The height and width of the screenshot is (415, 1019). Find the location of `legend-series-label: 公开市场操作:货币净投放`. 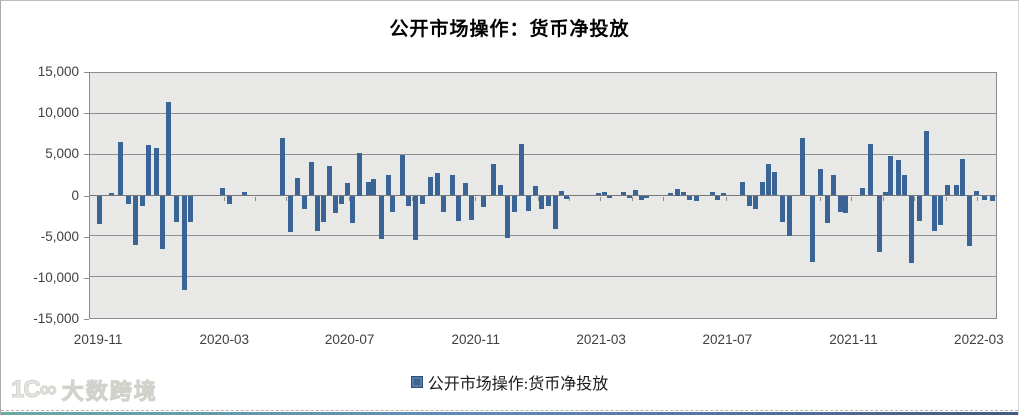

legend-series-label: 公开市场操作:货币净投放 is located at coordinates (518, 384).